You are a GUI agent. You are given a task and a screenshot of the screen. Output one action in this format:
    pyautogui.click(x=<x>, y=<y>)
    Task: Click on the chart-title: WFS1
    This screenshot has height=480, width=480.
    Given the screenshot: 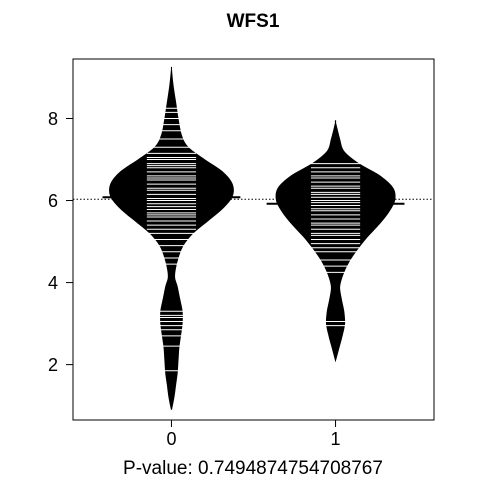 What is the action you would take?
    pyautogui.click(x=253, y=21)
    